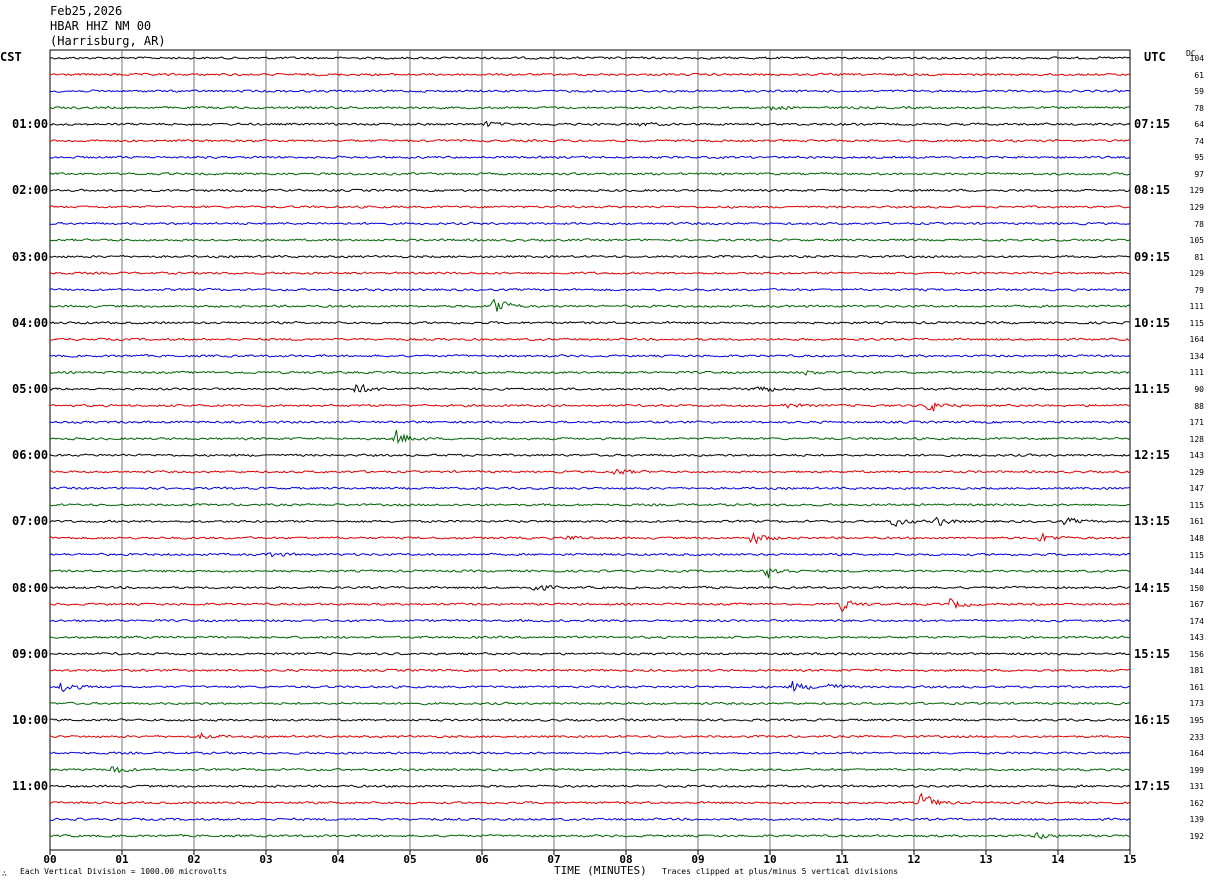 This screenshot has height=886, width=1210. I want to click on logo-icon: ∴, so click(4, 873).